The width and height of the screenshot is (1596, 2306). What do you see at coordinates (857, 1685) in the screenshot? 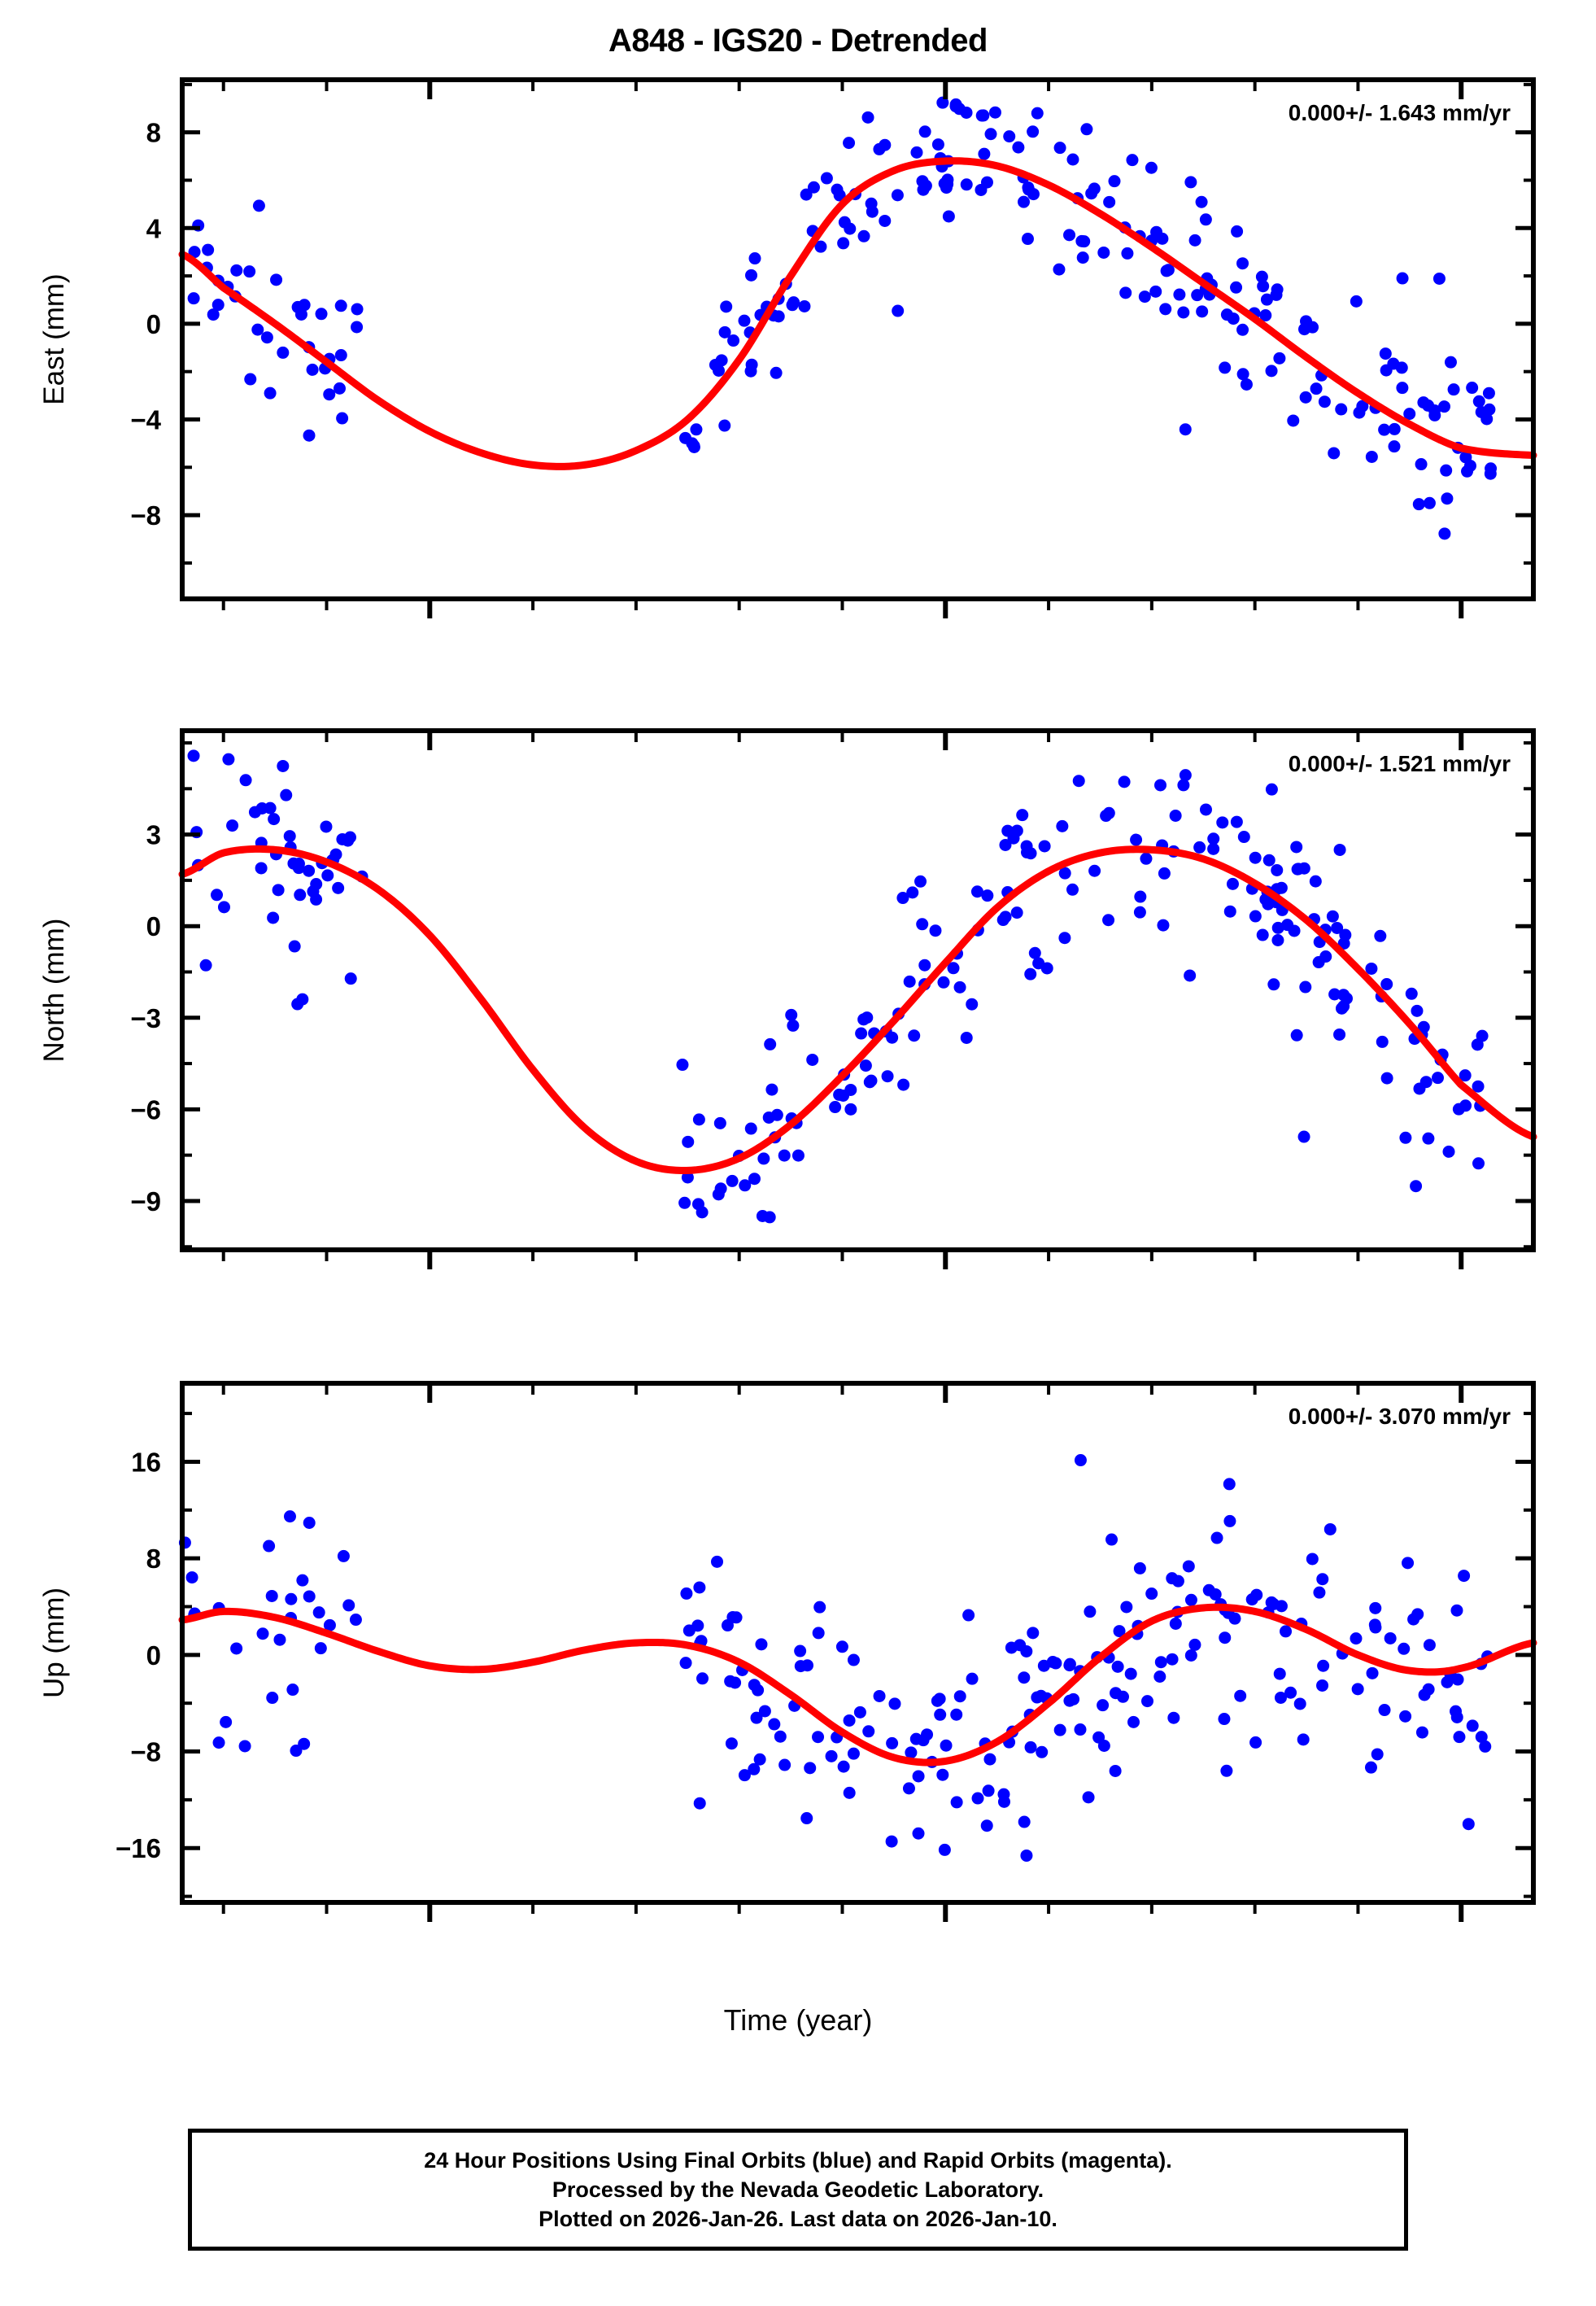
I see `model-fit-line` at bounding box center [857, 1685].